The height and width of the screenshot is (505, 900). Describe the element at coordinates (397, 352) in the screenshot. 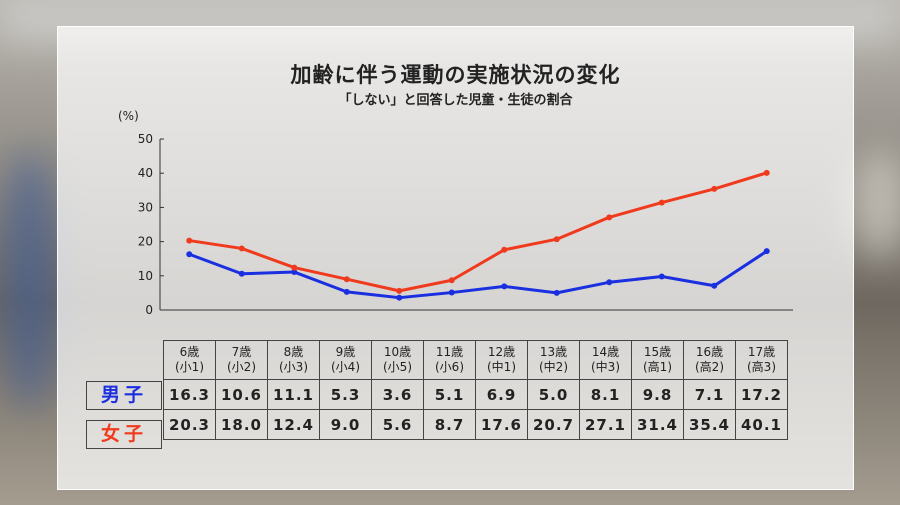

I see `category-age: 10歳` at that location.